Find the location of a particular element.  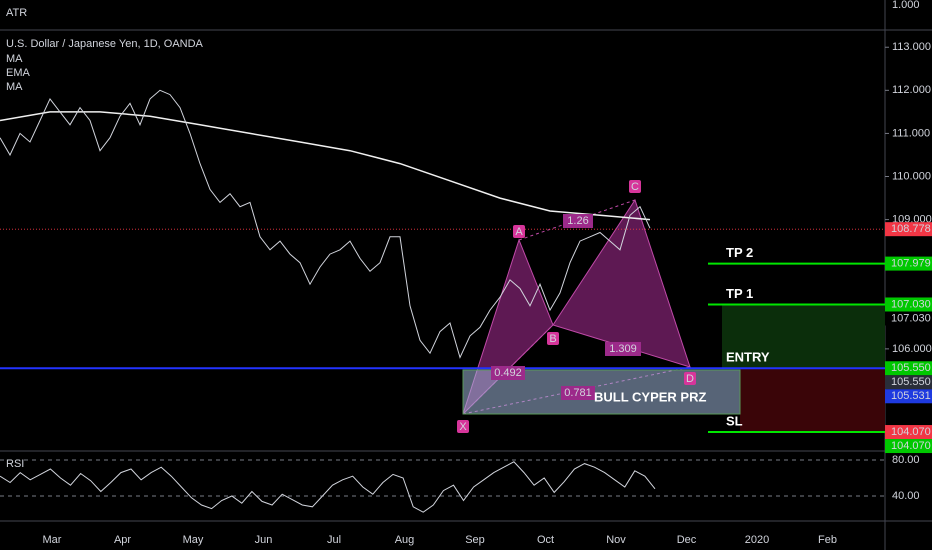

time-tick-label: 2020 is located at coordinates (757, 540).